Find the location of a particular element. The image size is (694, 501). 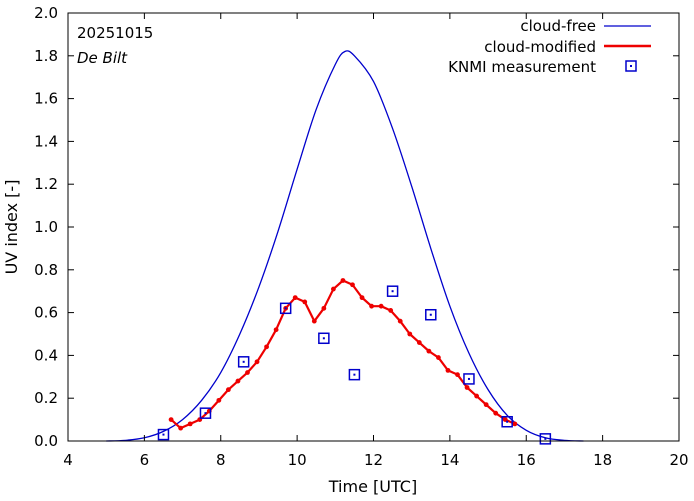

x-tick-label: 4 is located at coordinates (68, 460).